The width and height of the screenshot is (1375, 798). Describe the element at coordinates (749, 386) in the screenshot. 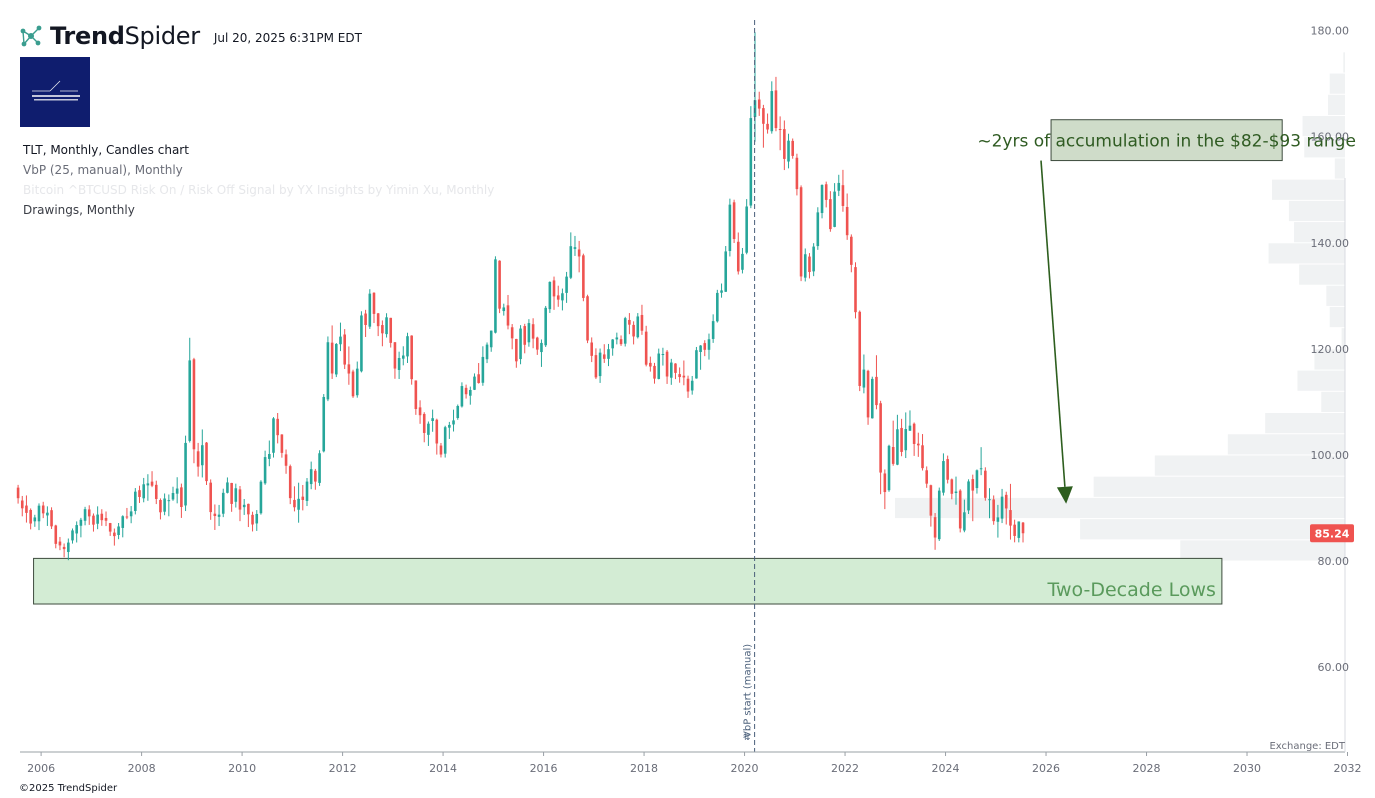

I see `vbp-start-line: VbP start (manual)⇅` at that location.